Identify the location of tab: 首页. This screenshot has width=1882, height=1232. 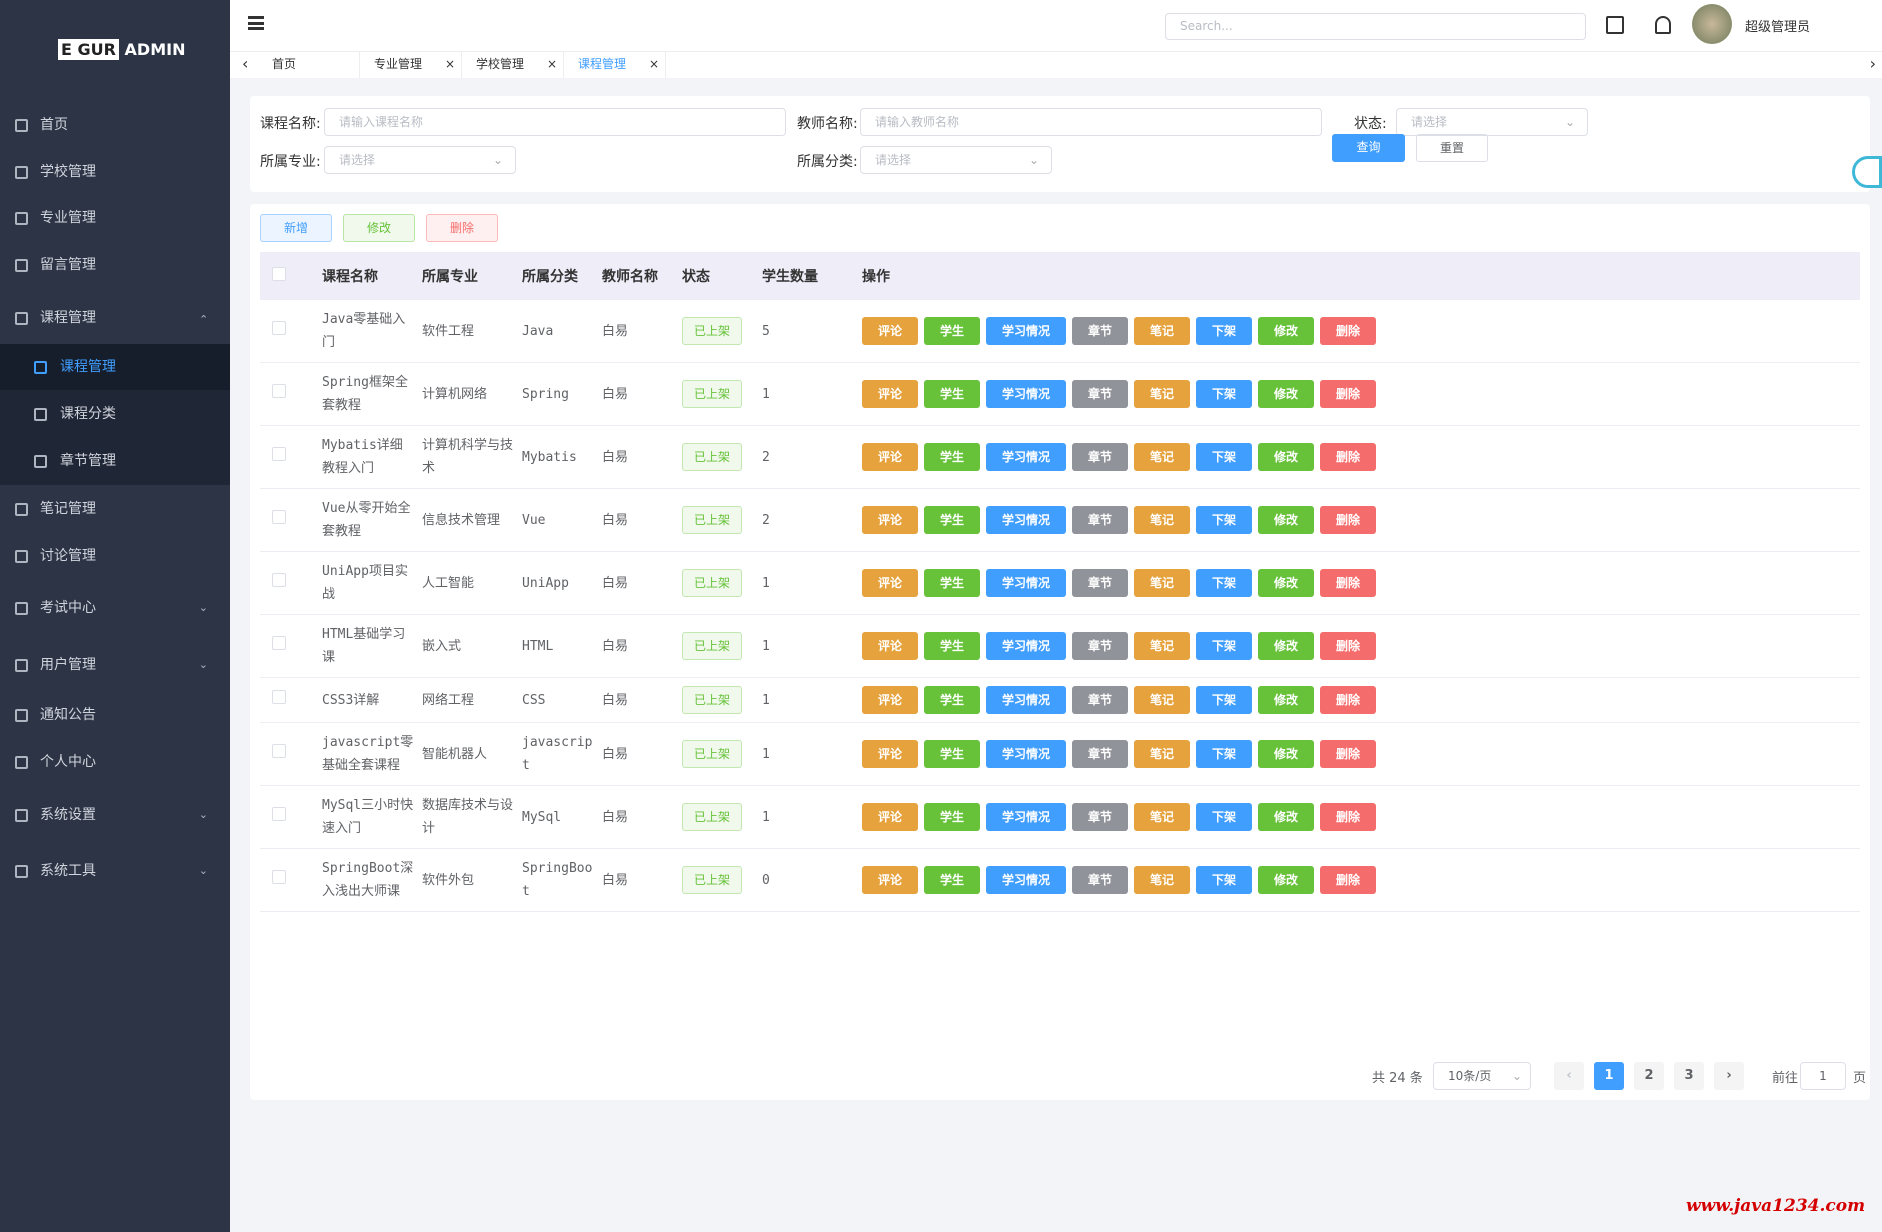
(312, 65).